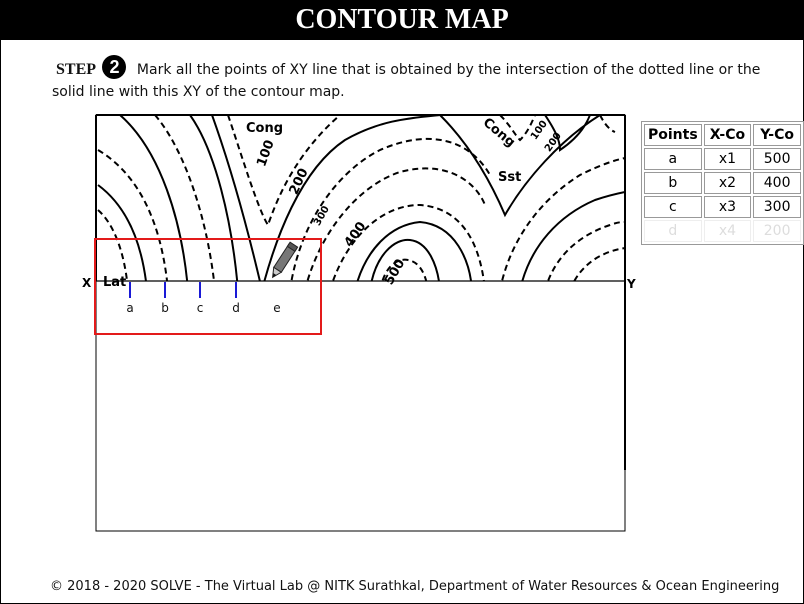 Image resolution: width=804 pixels, height=604 pixels. Describe the element at coordinates (165, 308) in the screenshot. I see `mark-label-b: b` at that location.